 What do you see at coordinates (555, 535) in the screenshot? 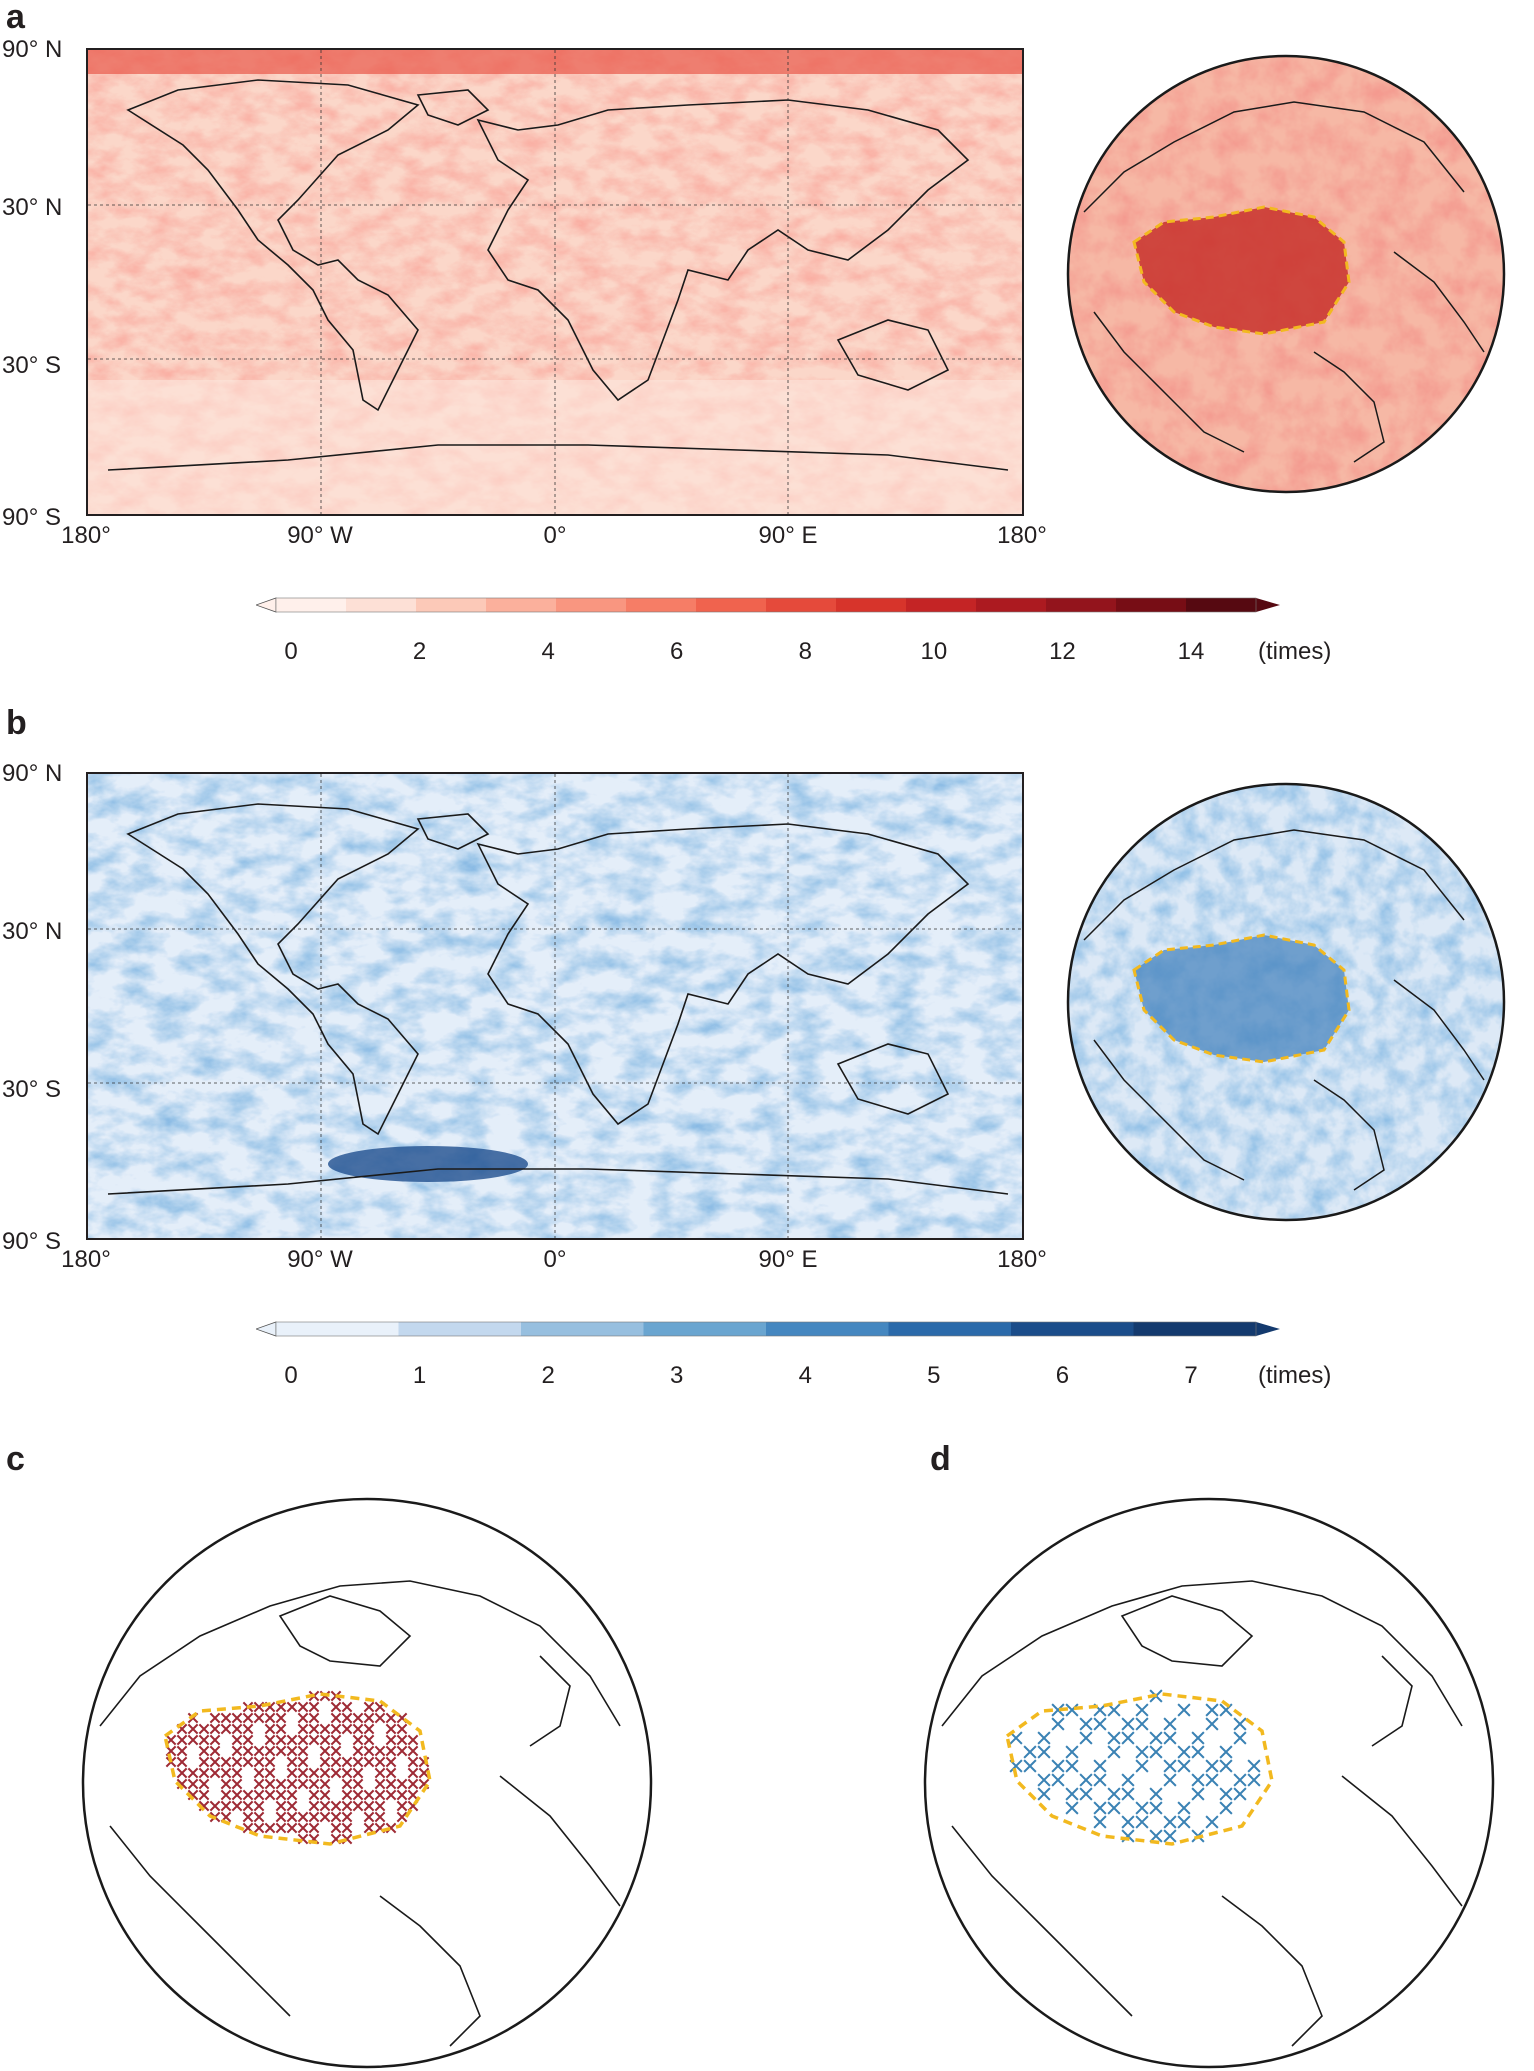
I see `panel-a-lon-0: 0°` at bounding box center [555, 535].